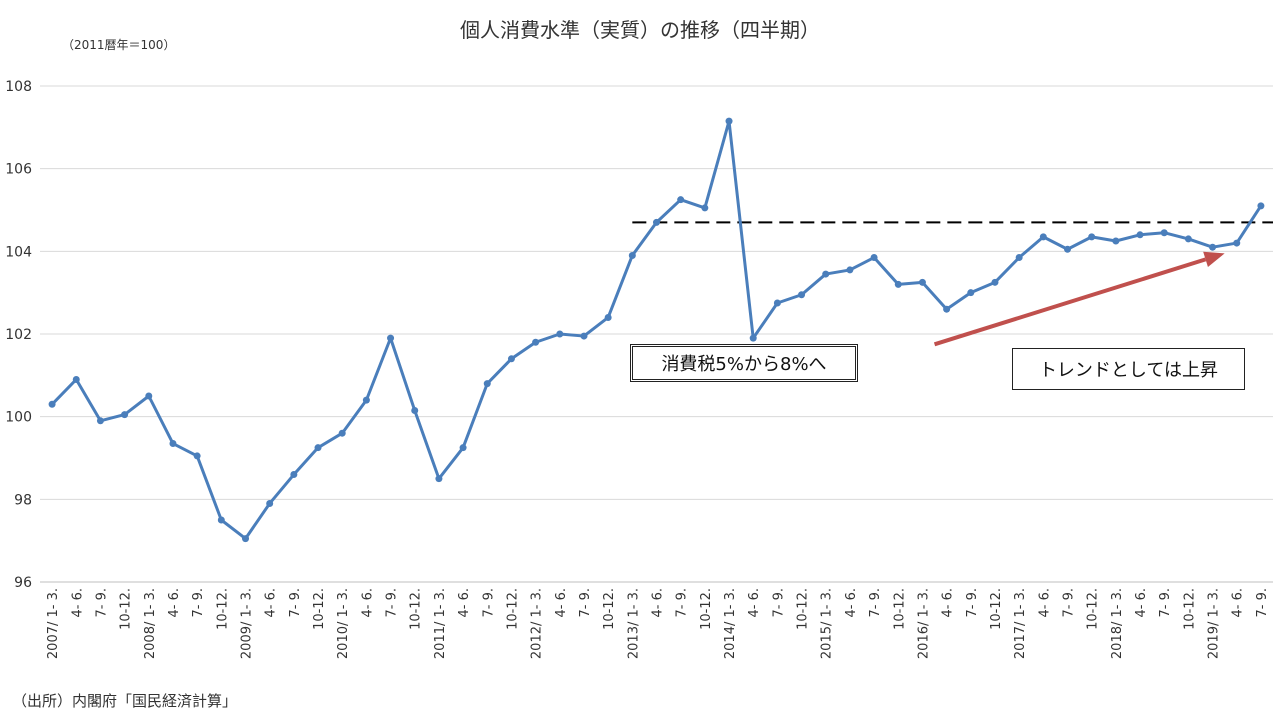 The width and height of the screenshot is (1280, 720). What do you see at coordinates (1128, 369) in the screenshot?
I see `trend-note-box: トレンドとしては上昇` at bounding box center [1128, 369].